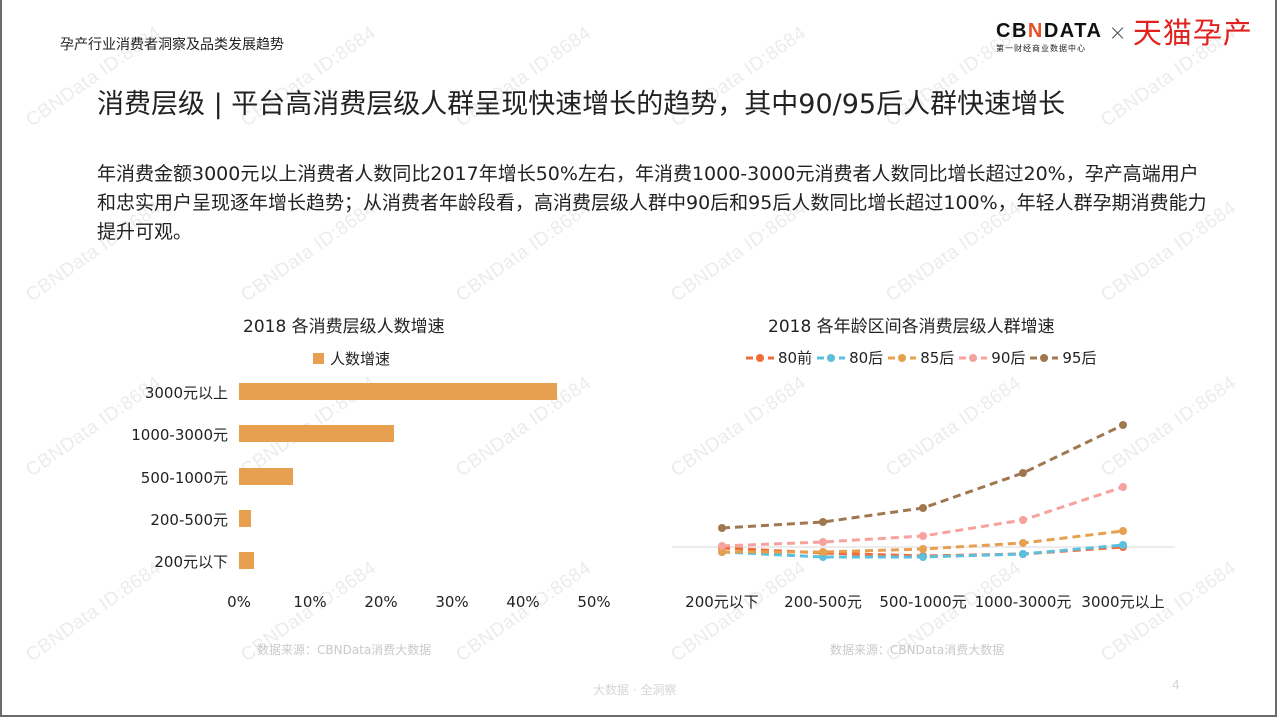  I want to click on x-category-label: 500-1000元, so click(923, 602).